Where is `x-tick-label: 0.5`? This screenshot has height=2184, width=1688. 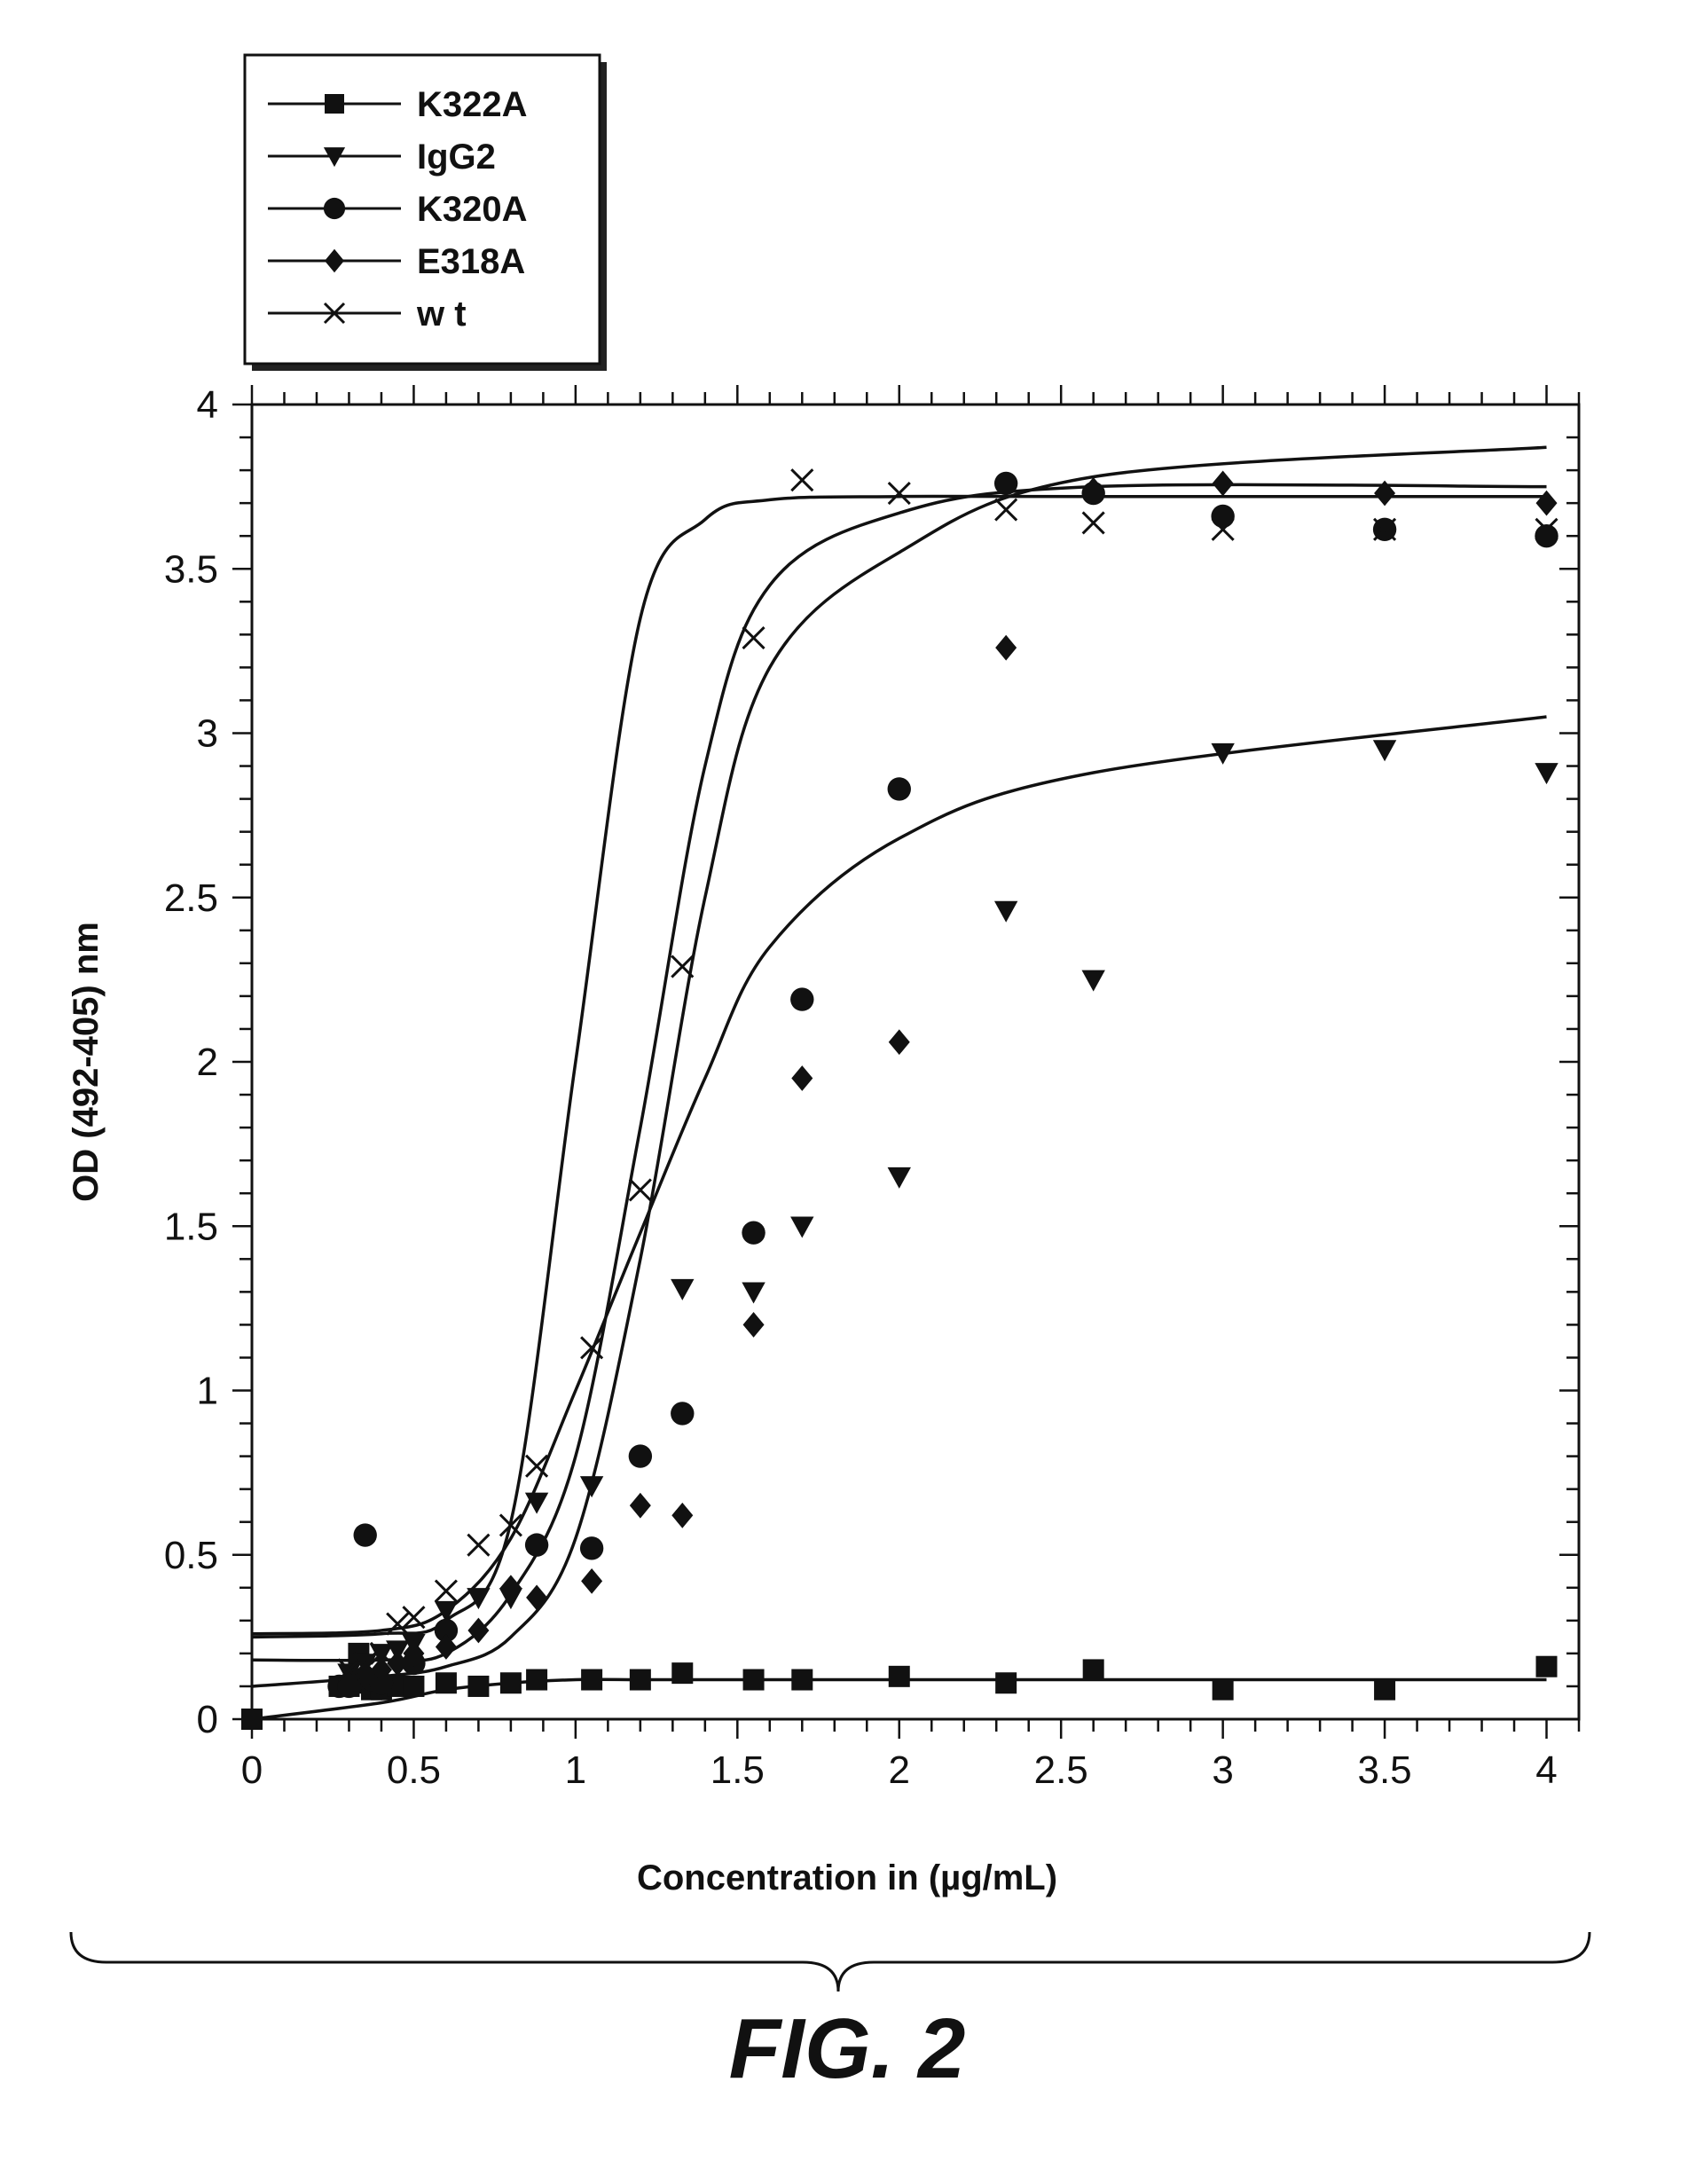 x-tick-label: 0.5 is located at coordinates (414, 1770).